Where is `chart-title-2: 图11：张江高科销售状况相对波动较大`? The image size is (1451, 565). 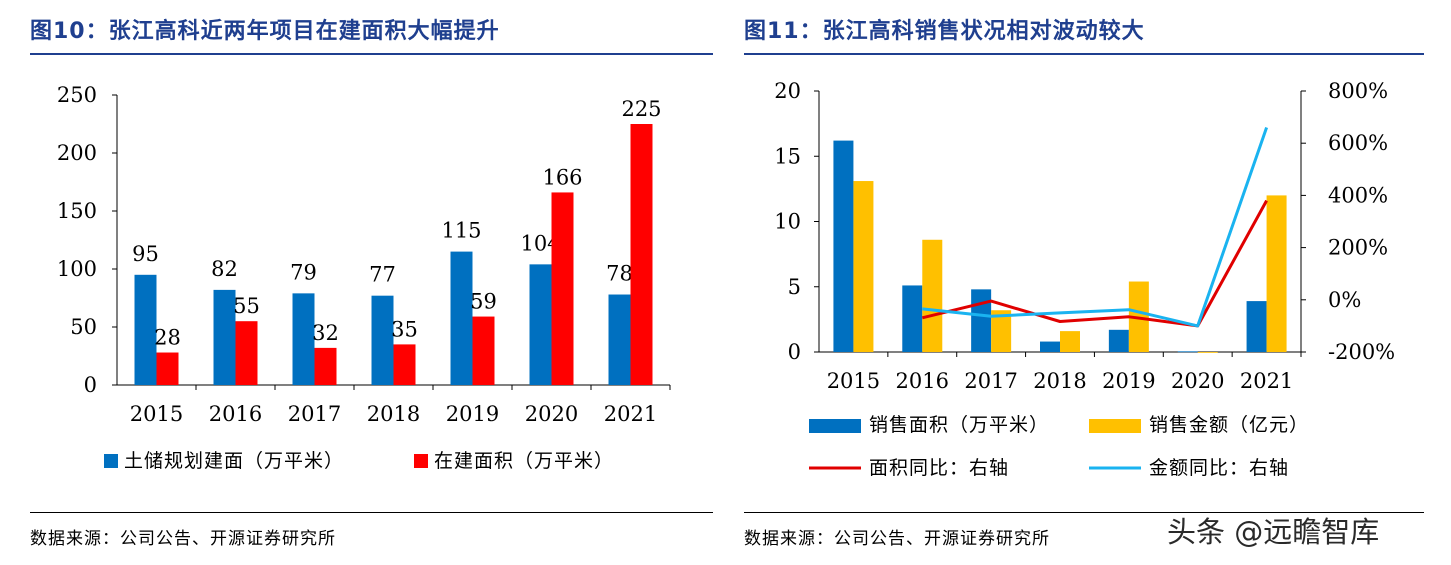 chart-title-2: 图11：张江高科销售状况相对波动较大 is located at coordinates (944, 31).